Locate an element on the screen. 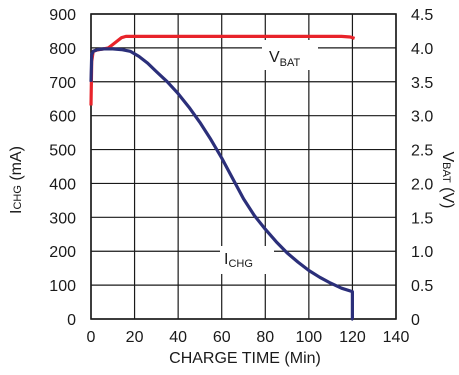  vbat-label-main: V is located at coordinates (274, 57).